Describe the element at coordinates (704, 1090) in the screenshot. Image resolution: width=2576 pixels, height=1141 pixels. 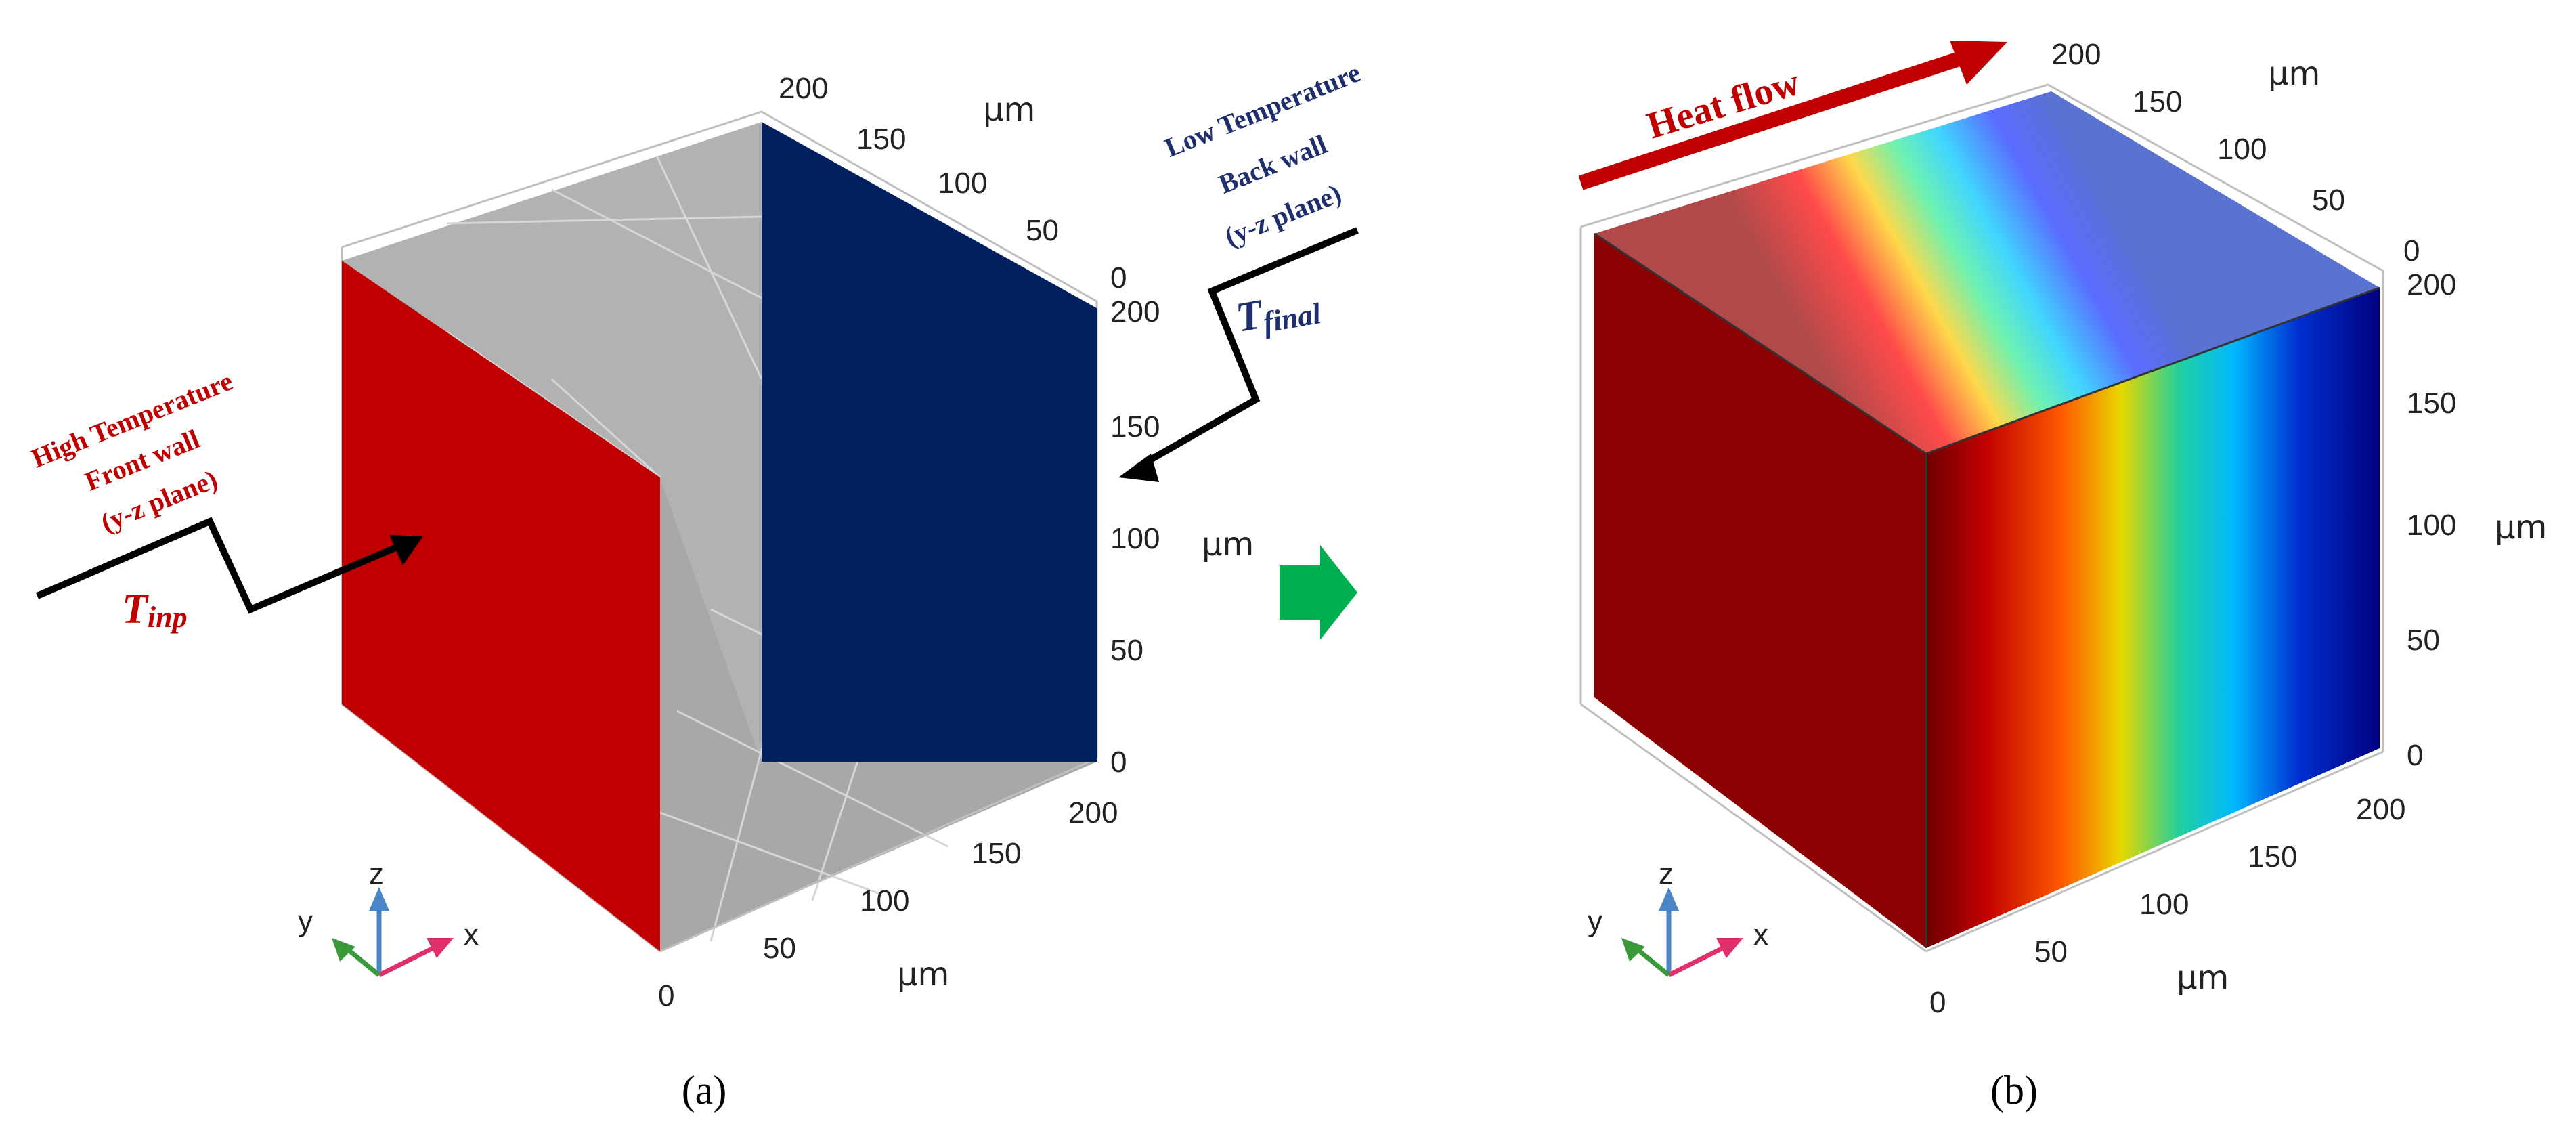
I see `caption-a: (a)` at that location.